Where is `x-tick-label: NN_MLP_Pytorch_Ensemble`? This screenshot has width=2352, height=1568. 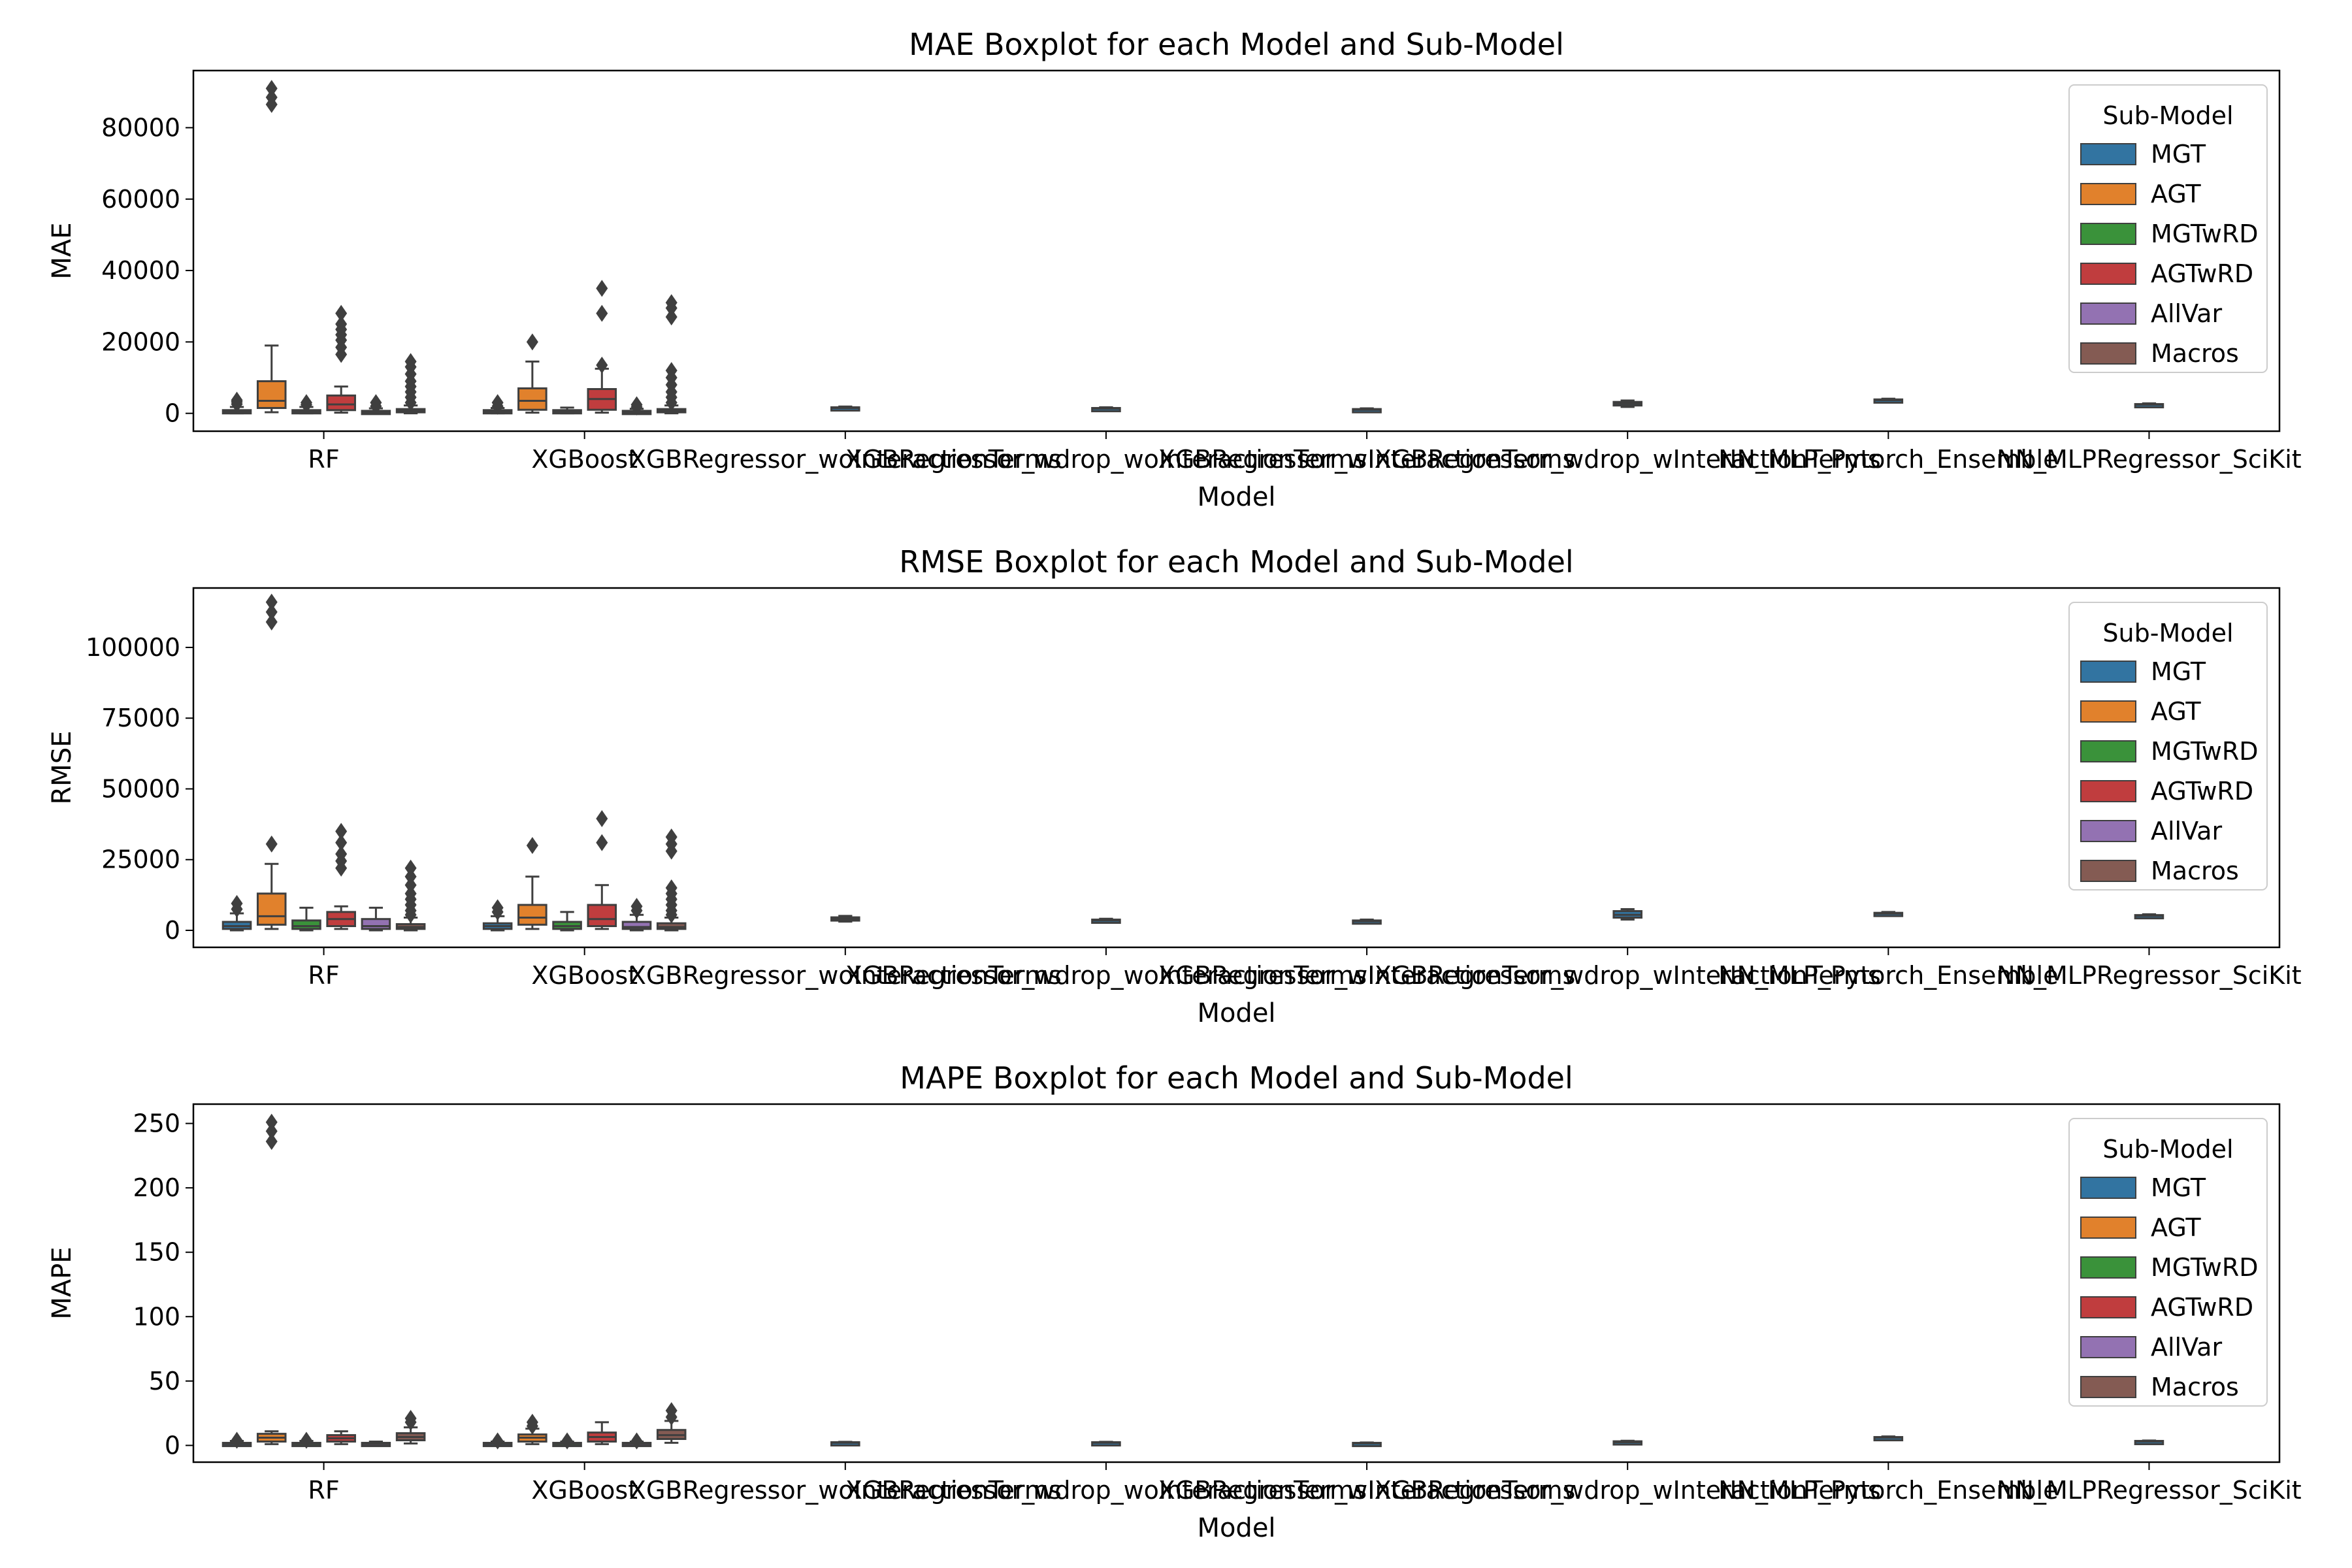
x-tick-label: NN_MLP_Pytorch_Ensemble is located at coordinates (1888, 1490).